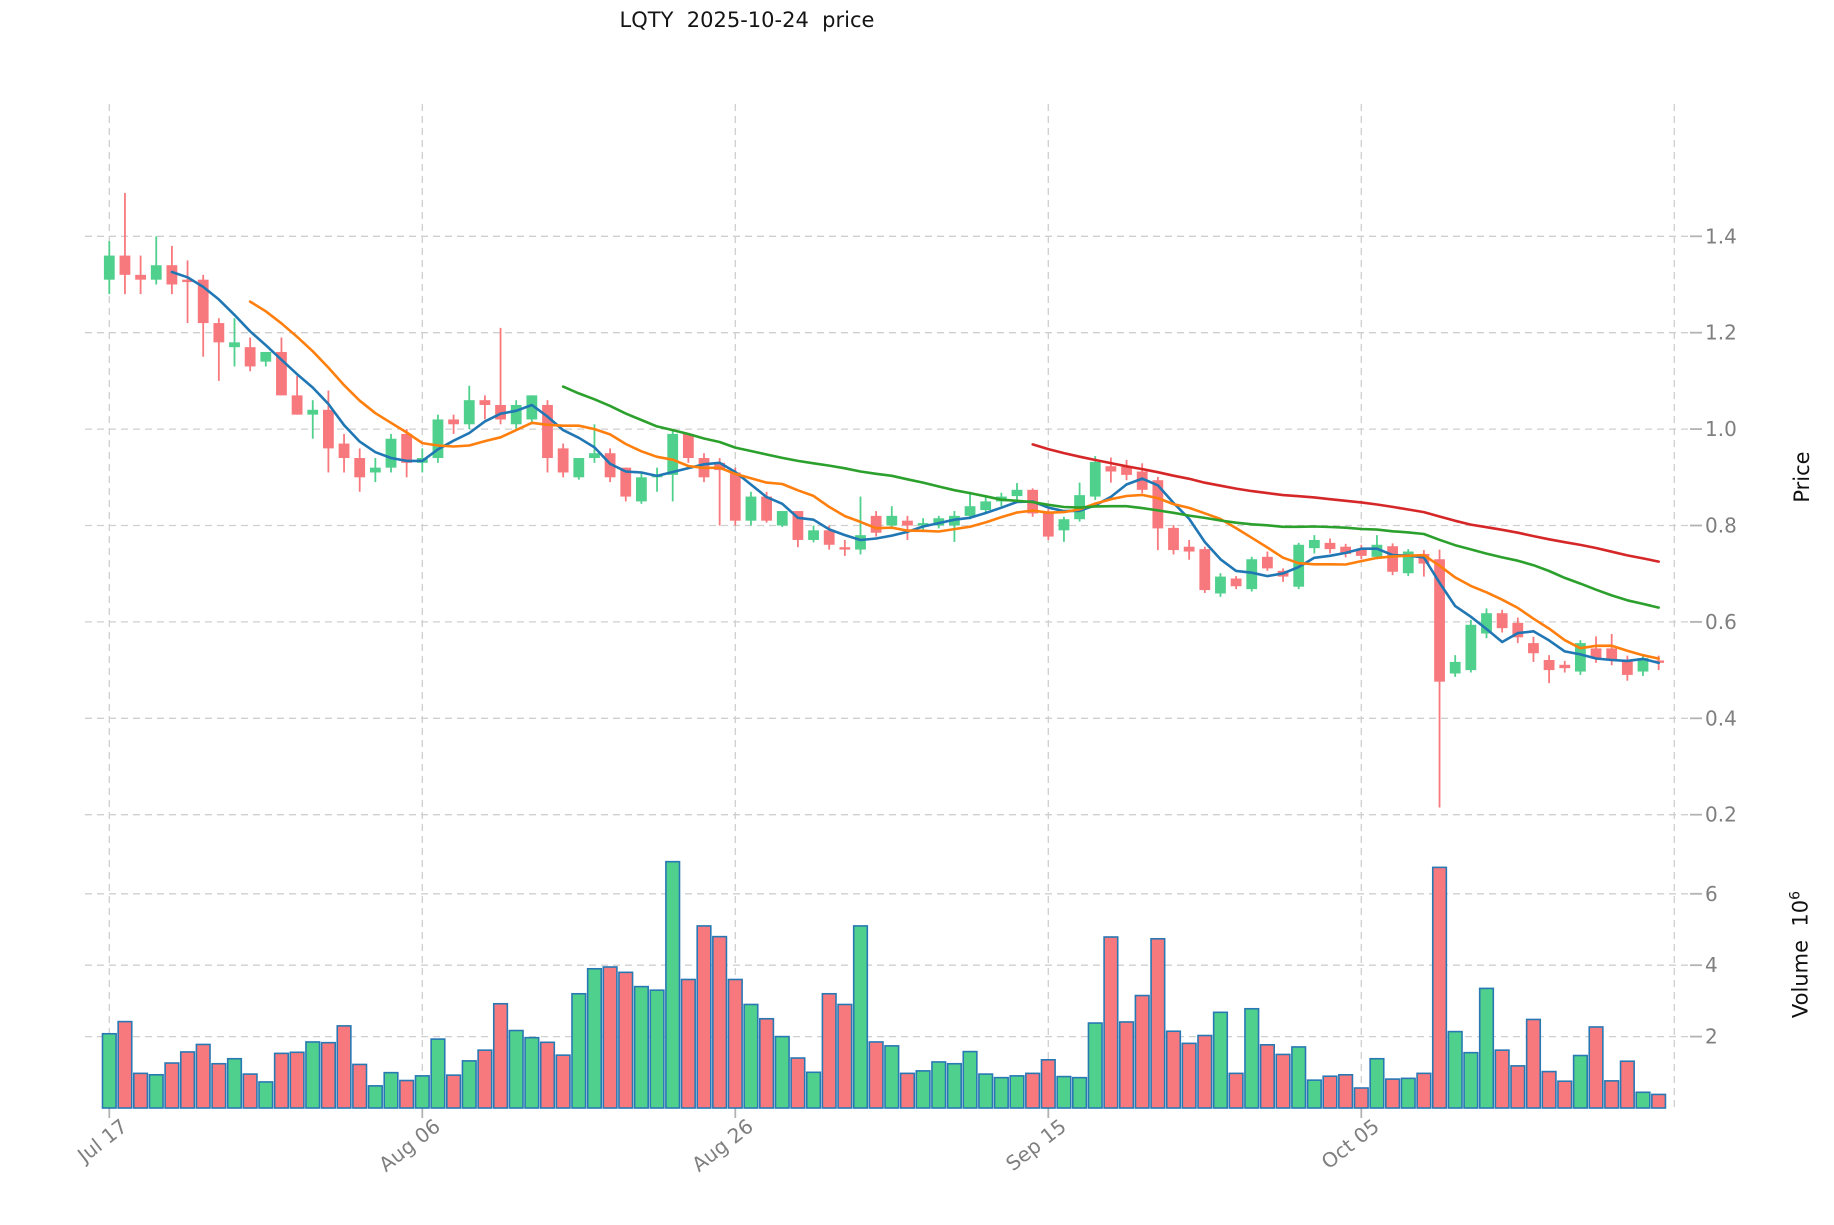 The image size is (1834, 1225). Describe the element at coordinates (747, 20) in the screenshot. I see `chart-title: LQTY 2025-10-24 price` at that location.